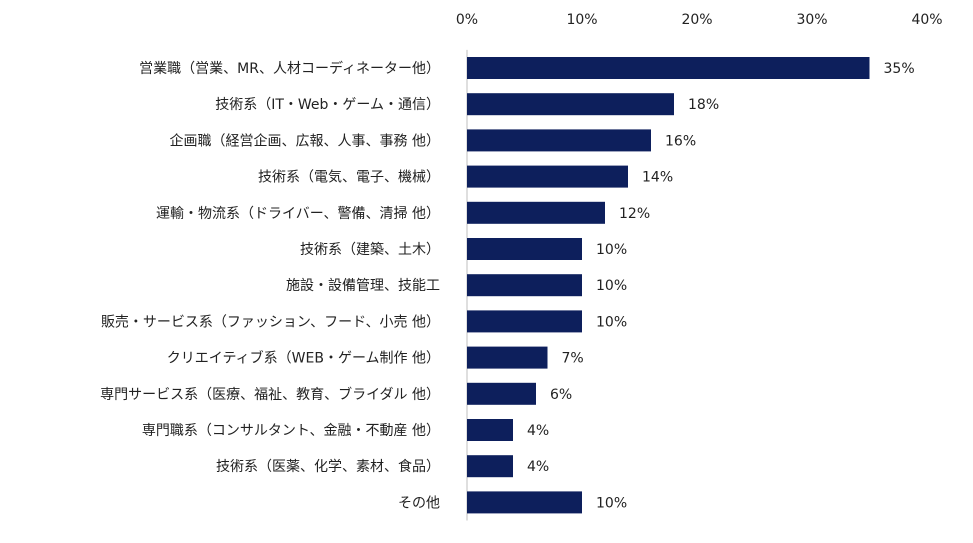  Describe the element at coordinates (657, 178) in the screenshot. I see `data-label: 14%` at that location.